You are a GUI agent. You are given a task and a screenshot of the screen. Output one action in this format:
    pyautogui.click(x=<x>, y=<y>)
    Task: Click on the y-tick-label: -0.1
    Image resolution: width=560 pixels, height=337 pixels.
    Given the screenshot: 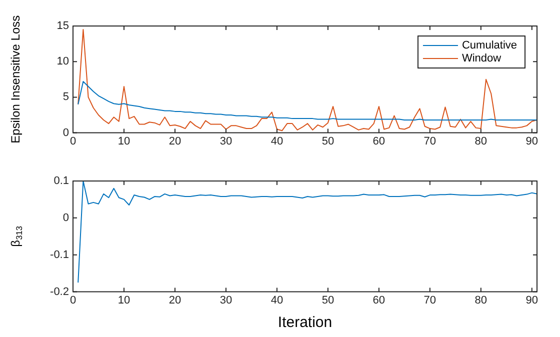 What is the action you would take?
    pyautogui.click(x=59, y=254)
    